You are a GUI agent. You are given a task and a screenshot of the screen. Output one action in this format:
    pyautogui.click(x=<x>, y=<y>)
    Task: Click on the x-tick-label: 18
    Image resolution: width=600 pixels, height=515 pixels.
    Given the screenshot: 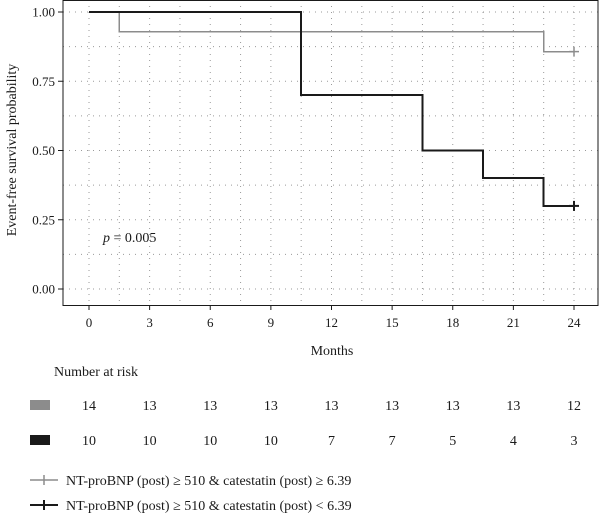 What is the action you would take?
    pyautogui.click(x=452, y=322)
    